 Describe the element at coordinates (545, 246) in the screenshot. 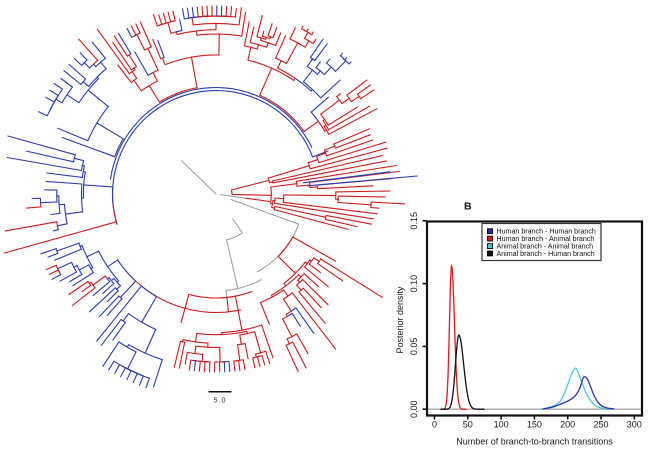

I see `svg-text:Animal branch - Animal branc: Animal branch - Animal branch` at that location.